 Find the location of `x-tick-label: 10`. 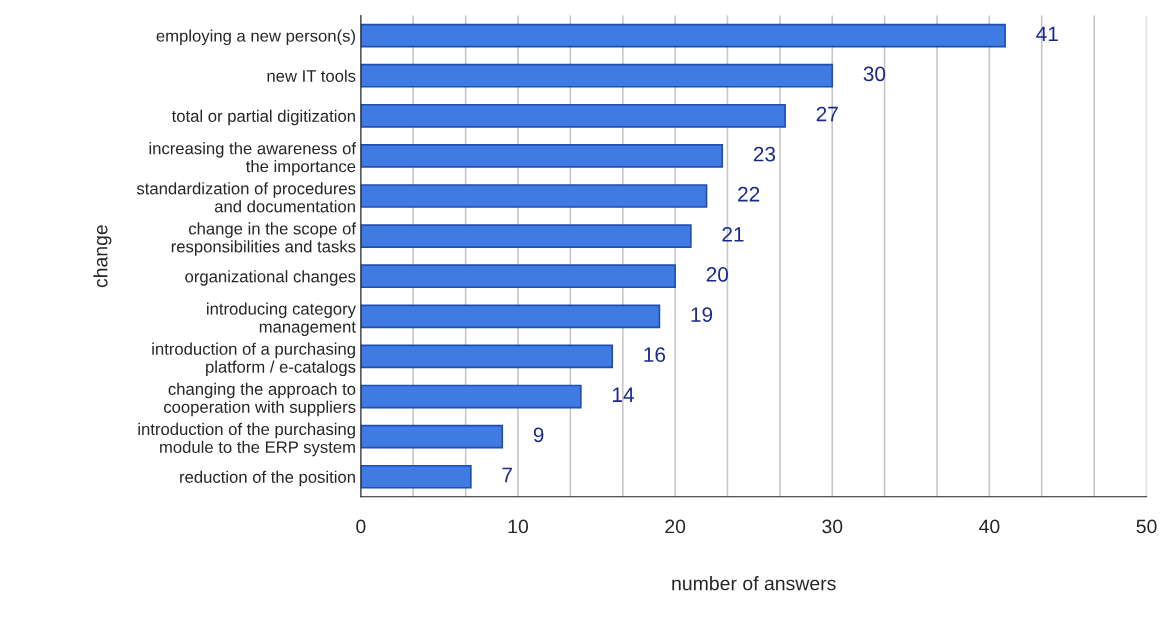

x-tick-label: 10 is located at coordinates (518, 526).